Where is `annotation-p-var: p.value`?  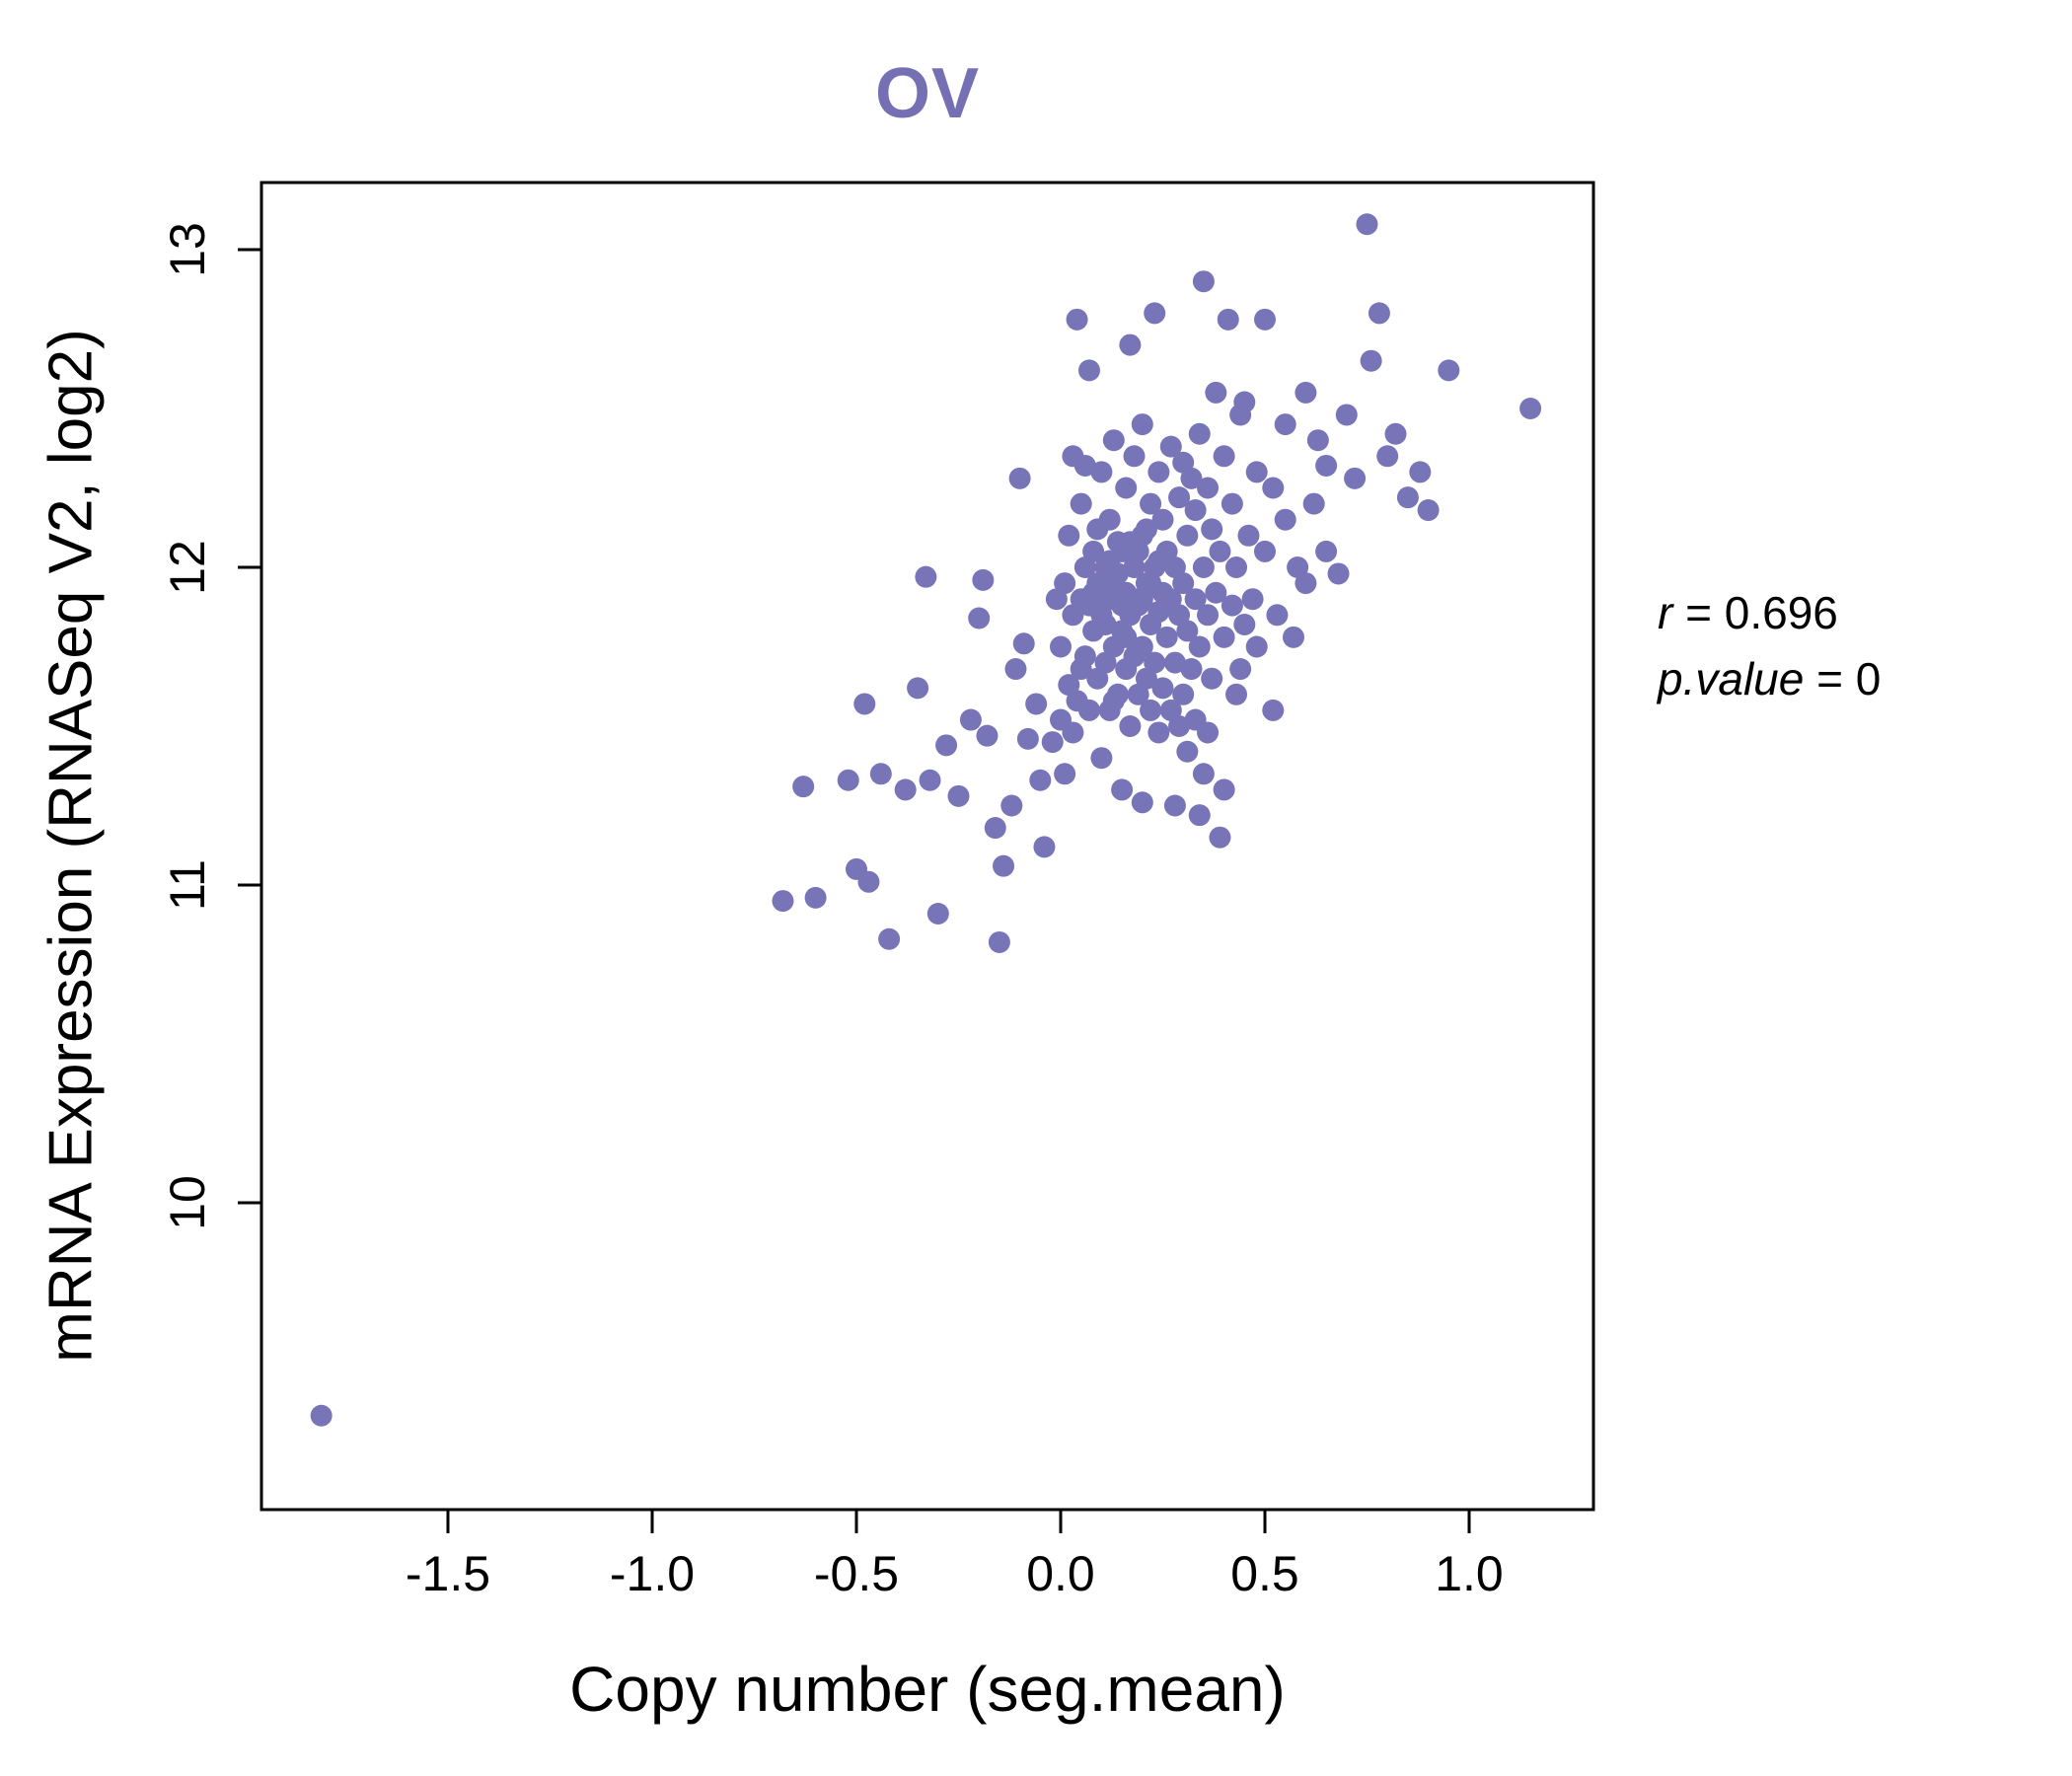
annotation-p-var: p.value is located at coordinates (1732, 678).